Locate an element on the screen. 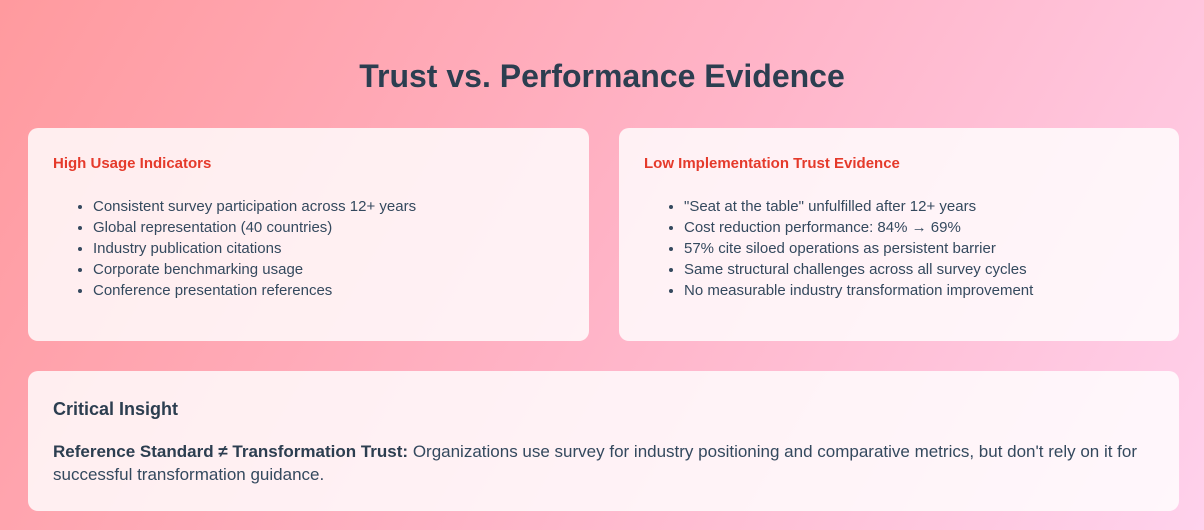 Image resolution: width=1204 pixels, height=530 pixels. card-heading: High Usage Indicators is located at coordinates (132, 163).